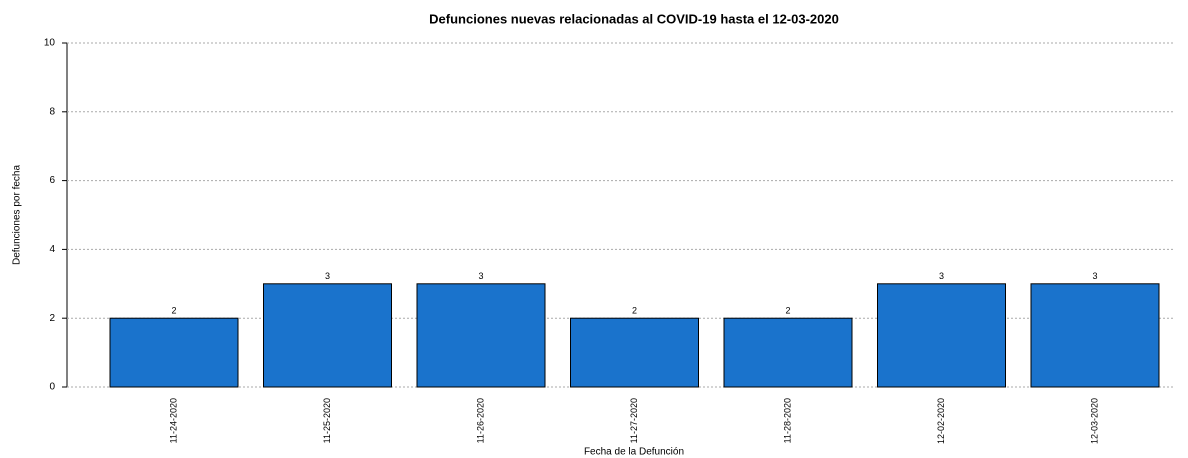 The height and width of the screenshot is (458, 1188). What do you see at coordinates (480, 420) in the screenshot?
I see `x-tick-label: 11-26-2020` at bounding box center [480, 420].